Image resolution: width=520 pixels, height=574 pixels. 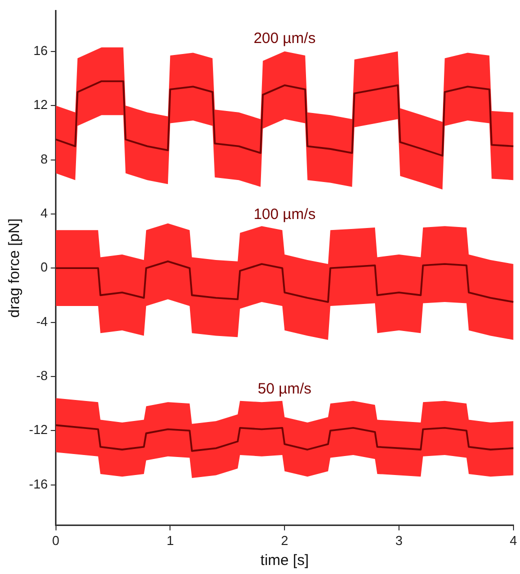 I want to click on y-tick-label: 0, so click(x=44, y=267).